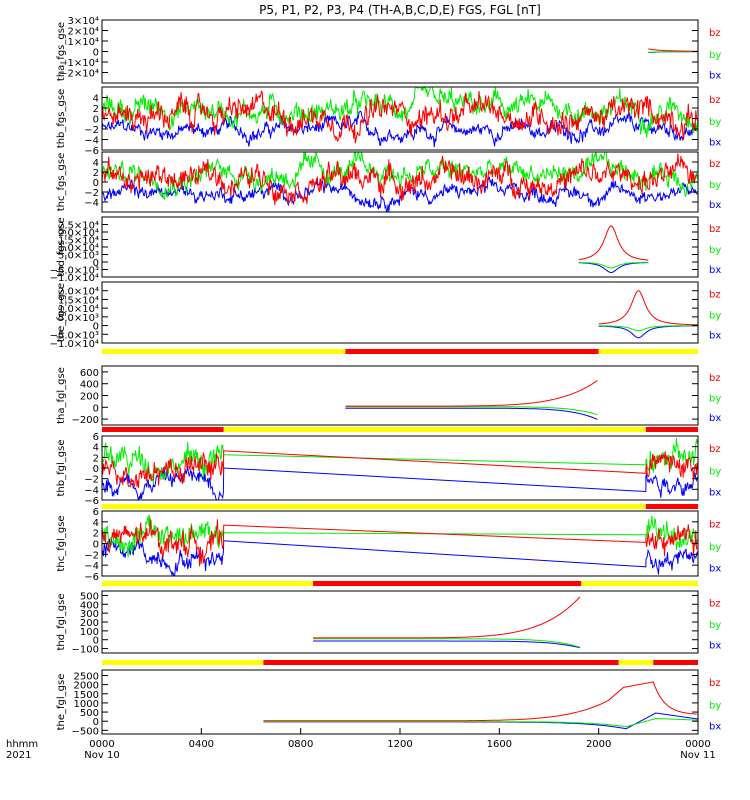  Describe the element at coordinates (89, 614) in the screenshot. I see `y-tick-label: 300` at that location.